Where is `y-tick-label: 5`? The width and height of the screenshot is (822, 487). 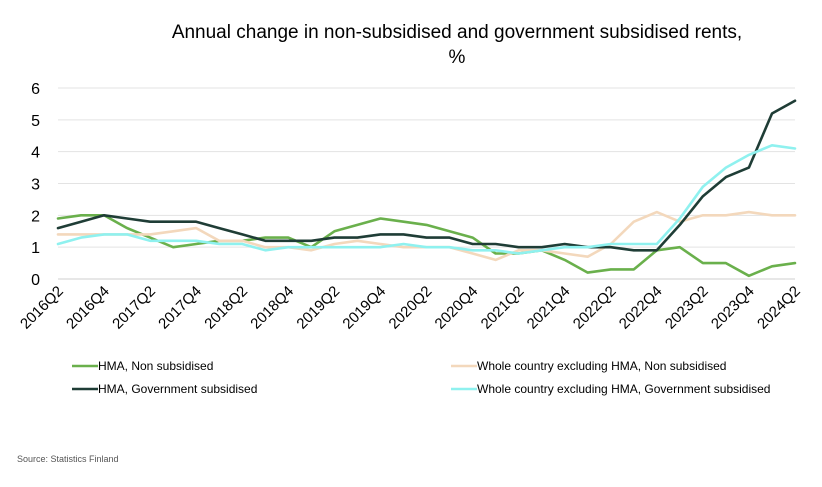 y-tick-label: 5 is located at coordinates (35, 121).